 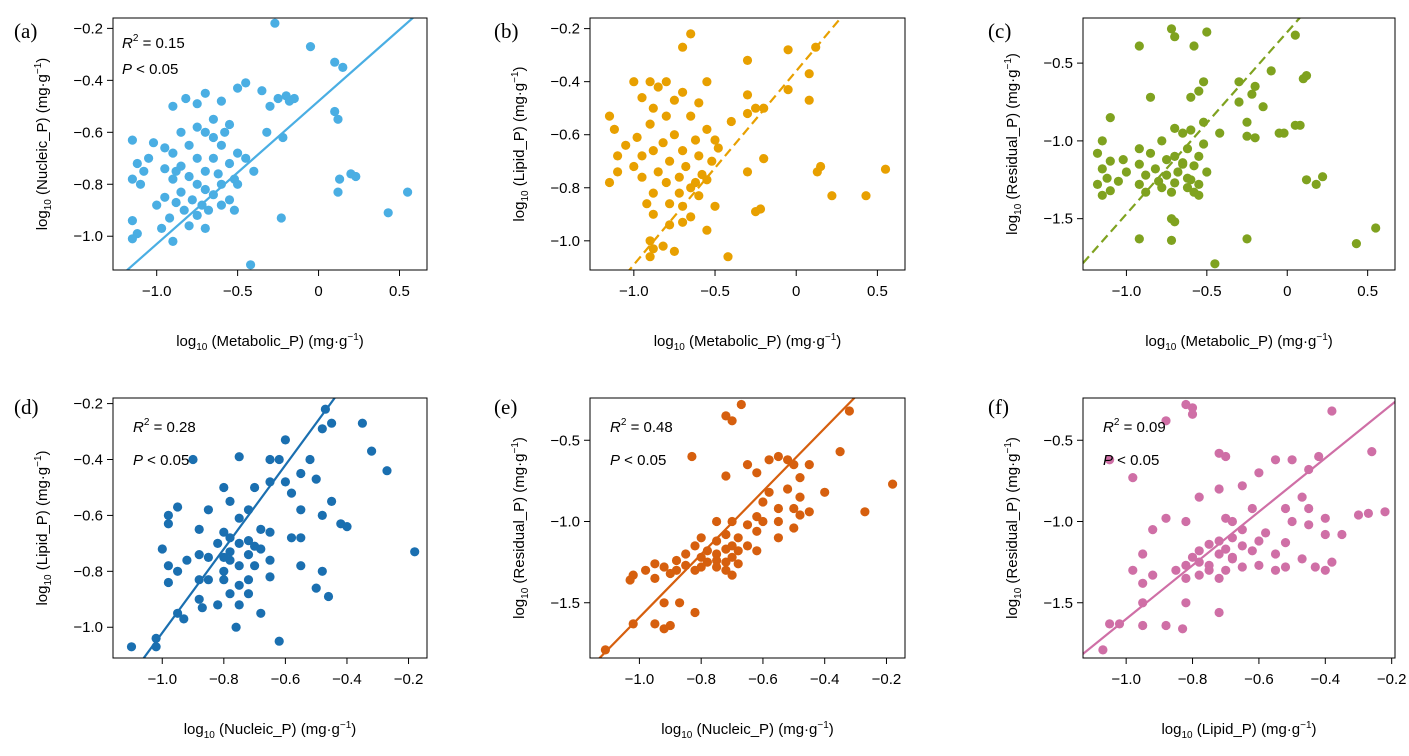 What do you see at coordinates (88, 627) in the screenshot?
I see `y-tick-label: −1.0` at bounding box center [88, 627].